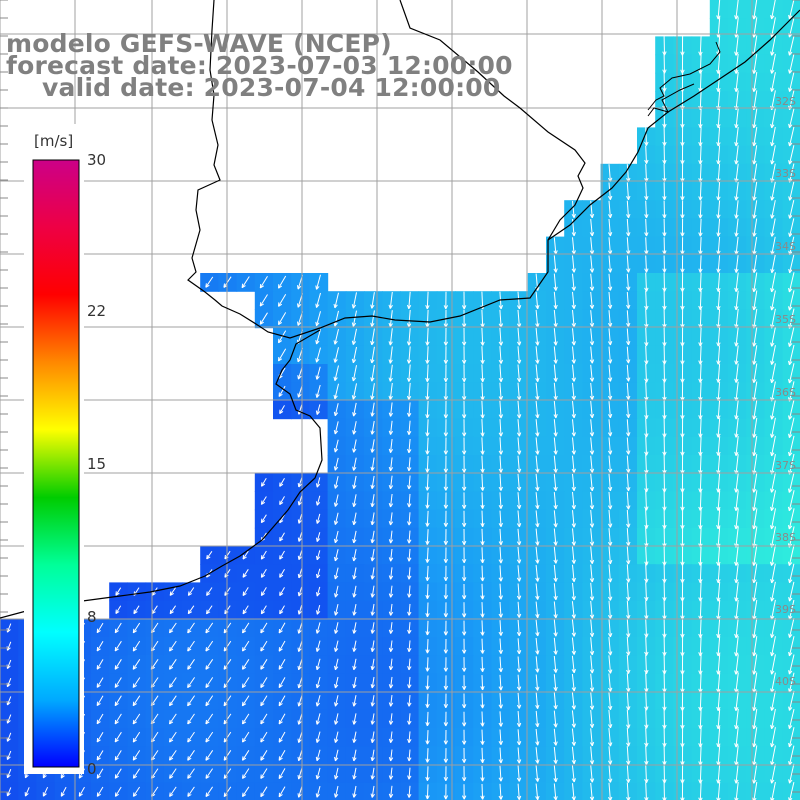 This screenshot has height=800, width=800. I want to click on lat-label: 32S, so click(785, 101).